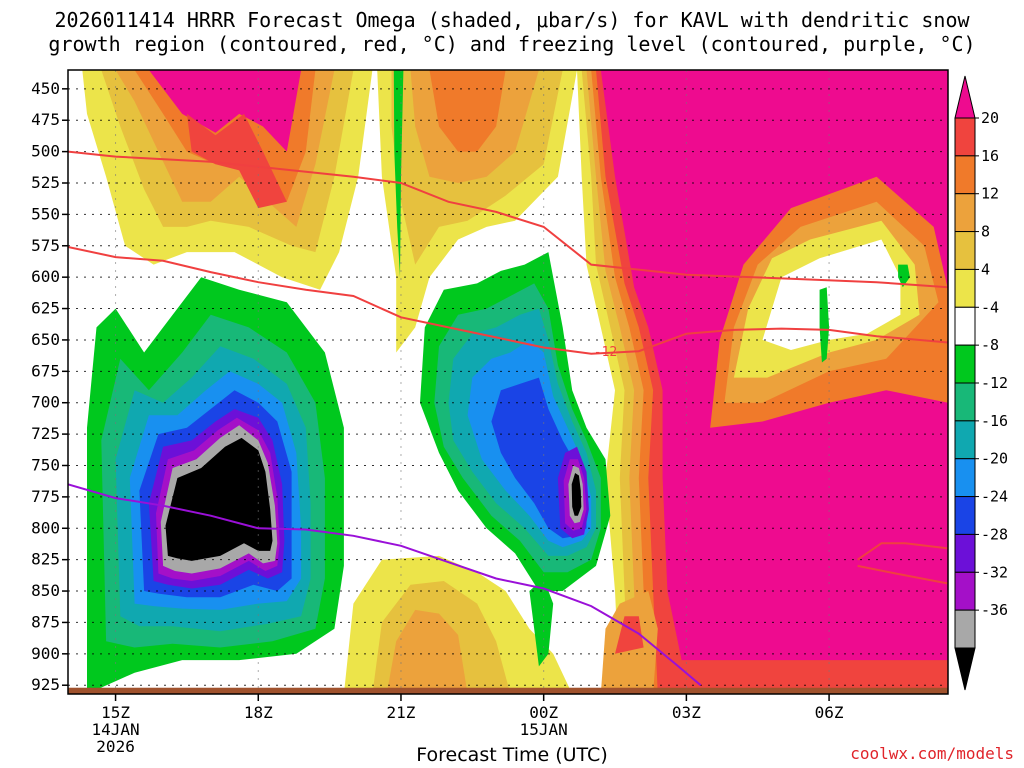 Image resolution: width=1024 pixels, height=768 pixels. Describe the element at coordinates (45, 245) in the screenshot. I see `y-tick-label: 575` at that location.